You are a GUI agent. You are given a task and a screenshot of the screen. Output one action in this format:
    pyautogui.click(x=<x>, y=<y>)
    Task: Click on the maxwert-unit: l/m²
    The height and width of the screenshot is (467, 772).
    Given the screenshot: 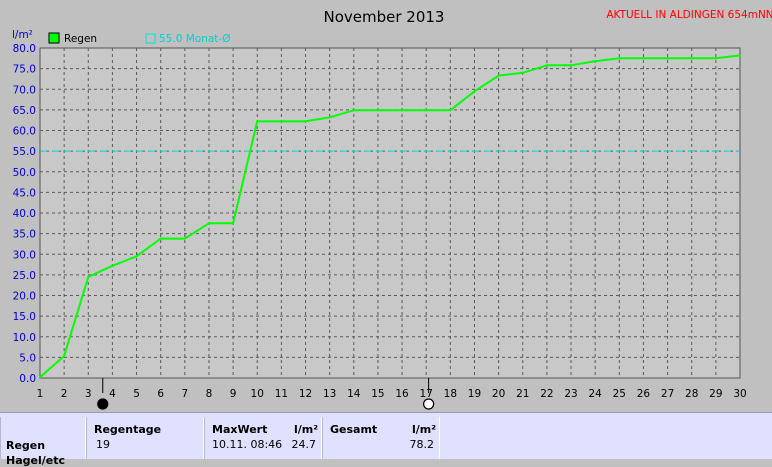 What is the action you would take?
    pyautogui.click(x=306, y=429)
    